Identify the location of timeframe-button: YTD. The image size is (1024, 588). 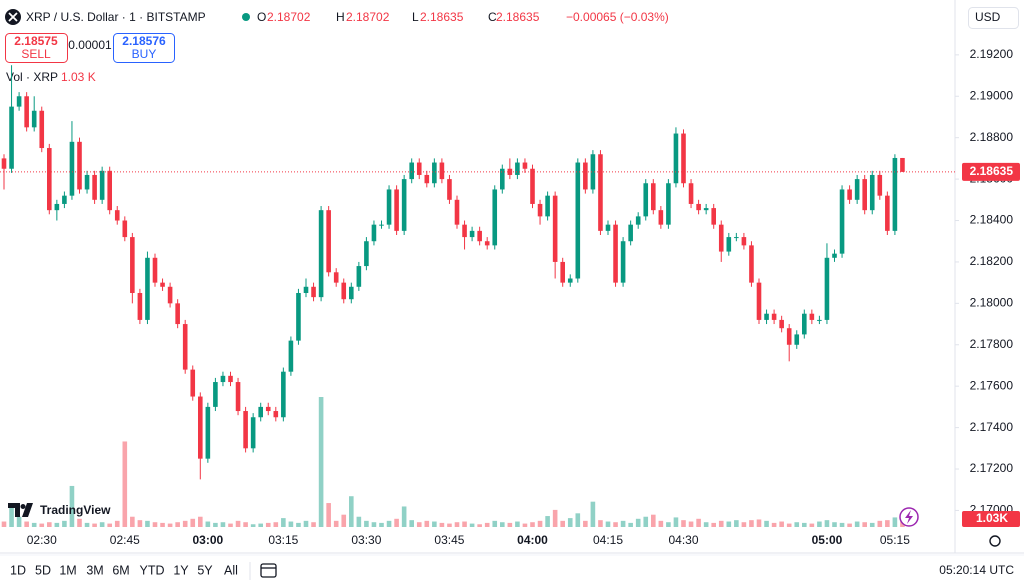
(152, 570).